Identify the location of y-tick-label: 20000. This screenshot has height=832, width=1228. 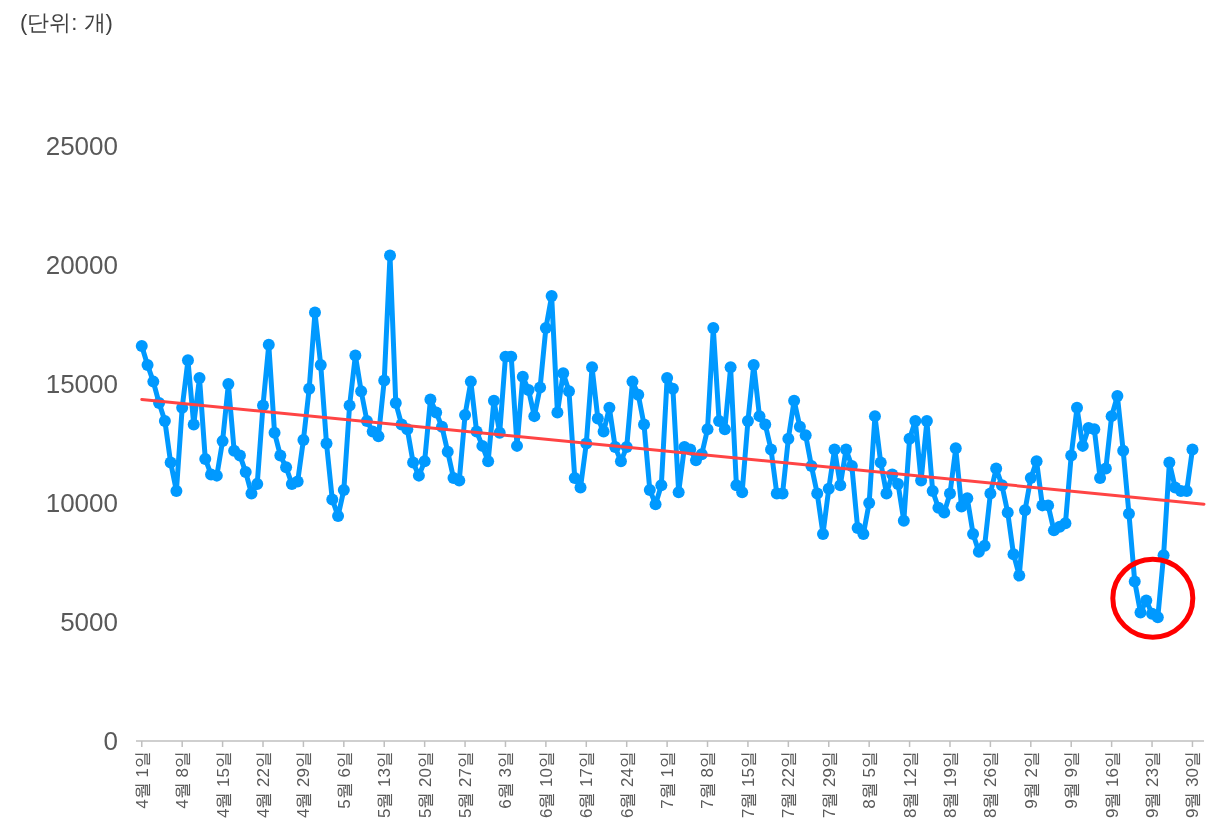
(81, 265).